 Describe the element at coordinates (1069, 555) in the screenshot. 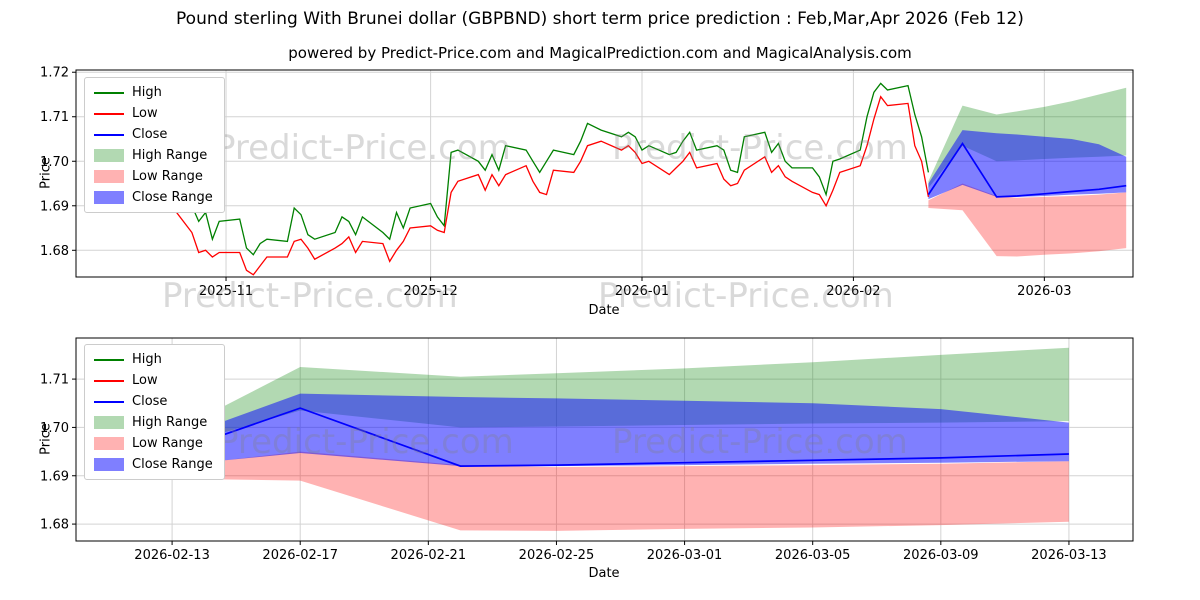

I see `x-tick-label: 2026-03-13` at that location.